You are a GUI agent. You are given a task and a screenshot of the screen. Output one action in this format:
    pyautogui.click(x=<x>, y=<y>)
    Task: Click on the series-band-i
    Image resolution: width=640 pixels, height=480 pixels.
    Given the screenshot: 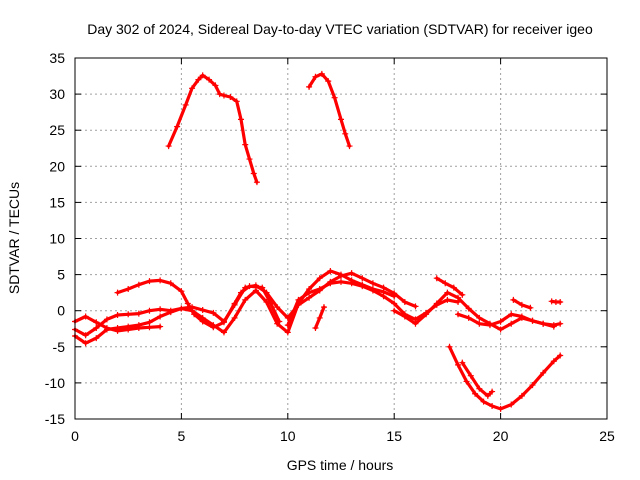 What is the action you would take?
    pyautogui.click(x=556, y=302)
    